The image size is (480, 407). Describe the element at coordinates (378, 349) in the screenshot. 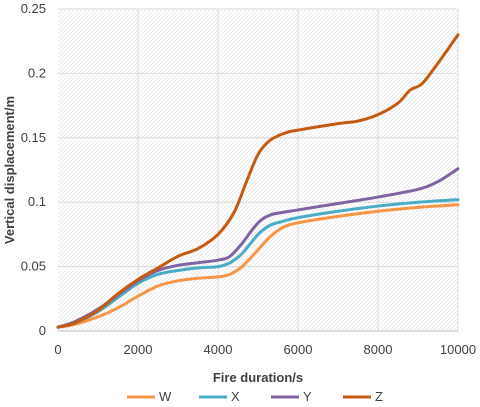

I see `x-tick-label: 8000` at that location.